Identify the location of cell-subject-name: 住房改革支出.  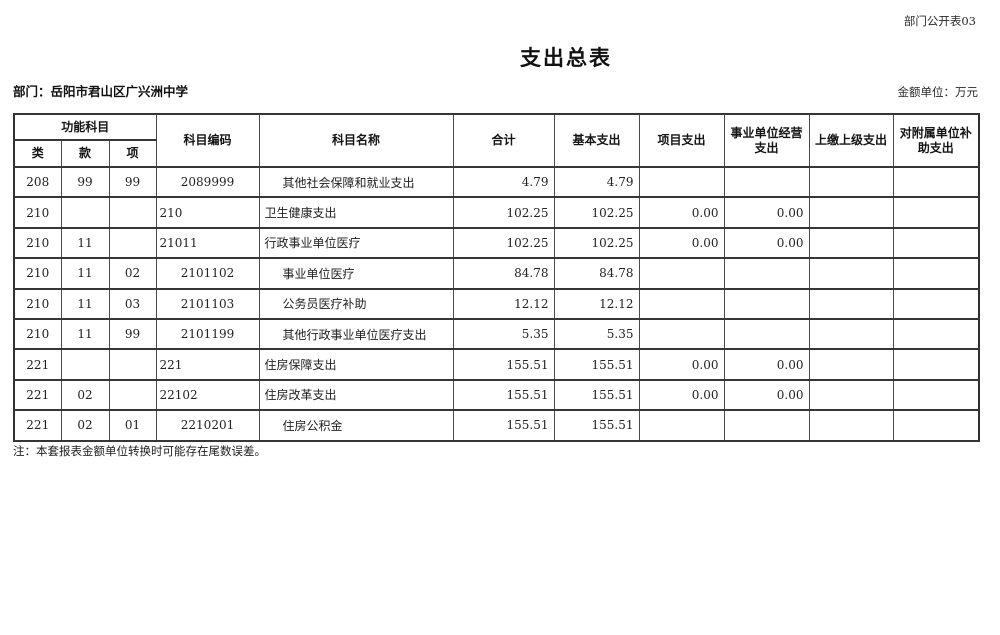
(356, 395).